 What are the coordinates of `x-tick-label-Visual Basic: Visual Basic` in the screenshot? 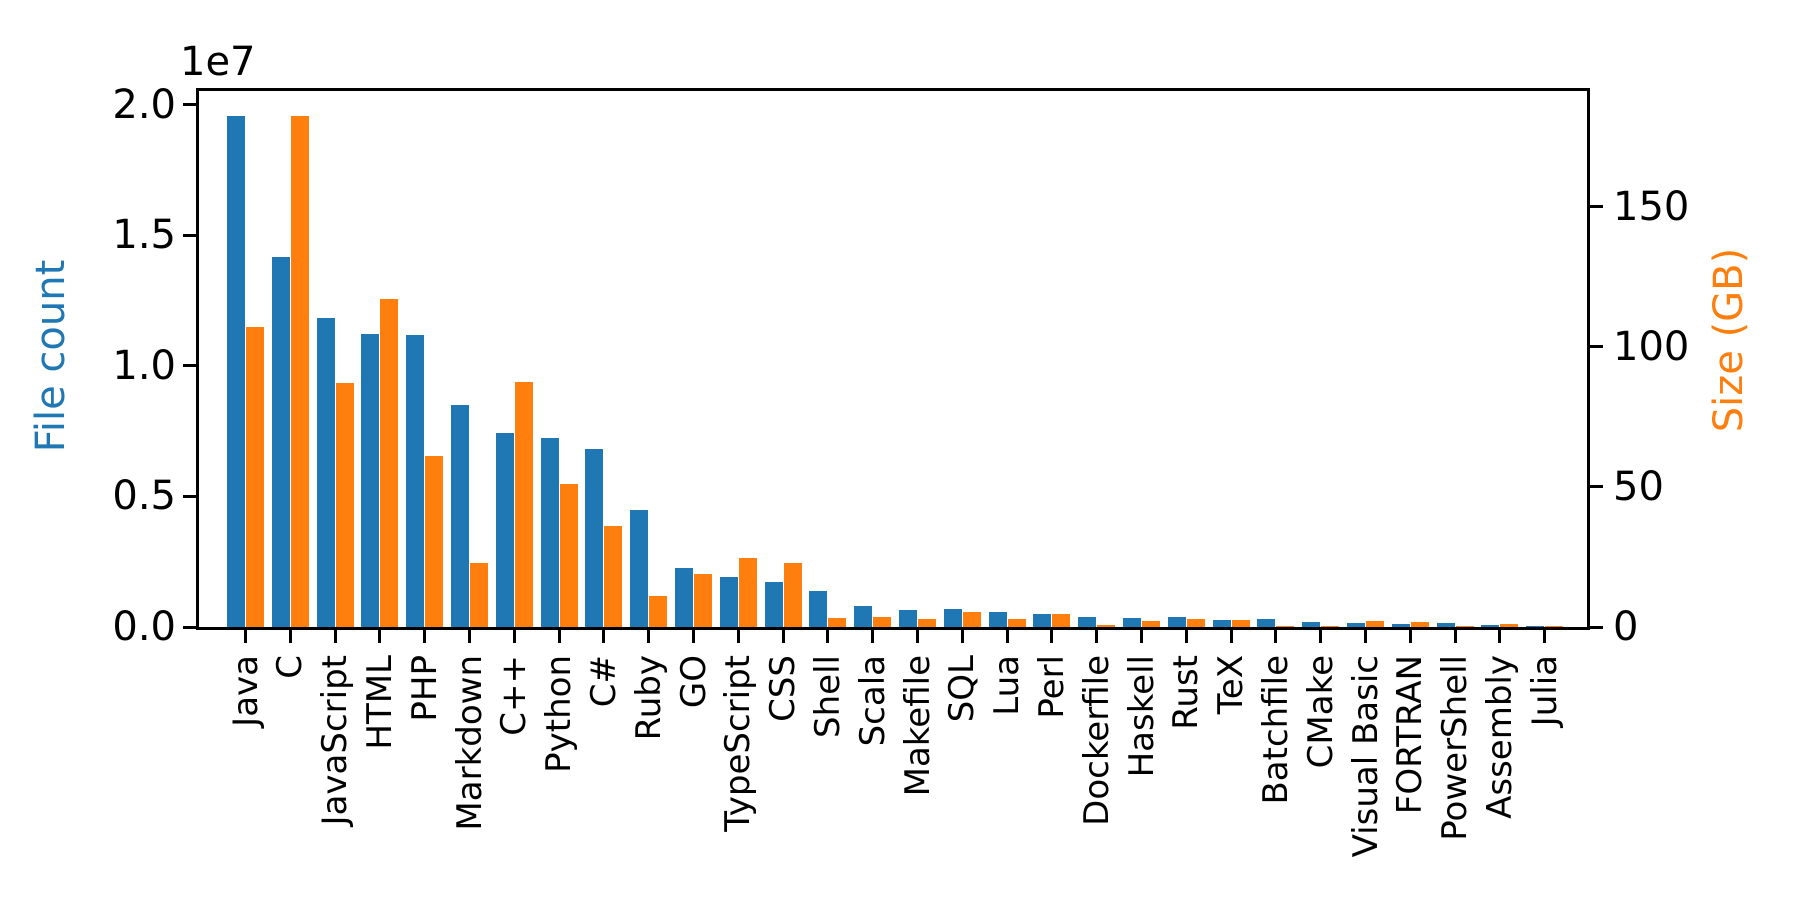 It's located at (1365, 756).